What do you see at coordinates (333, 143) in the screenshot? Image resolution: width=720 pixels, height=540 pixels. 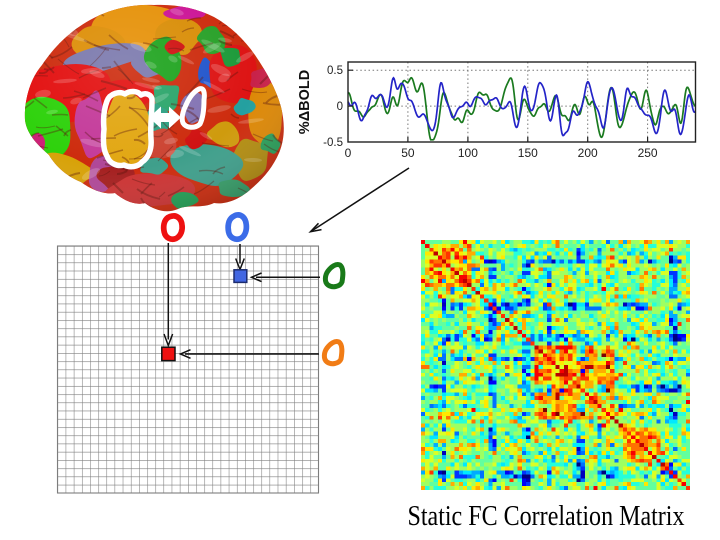 I see `svg-text: -0.5` at bounding box center [333, 143].